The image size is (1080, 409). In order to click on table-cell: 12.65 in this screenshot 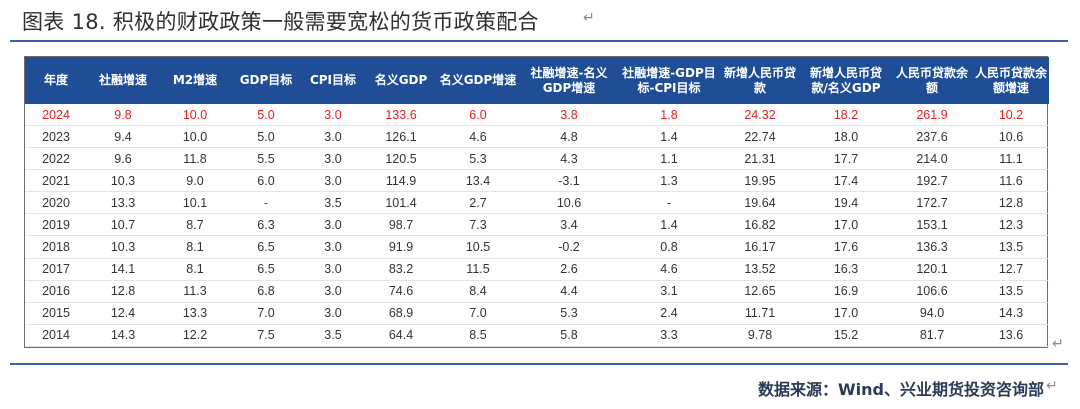, I will do `click(760, 291)`.